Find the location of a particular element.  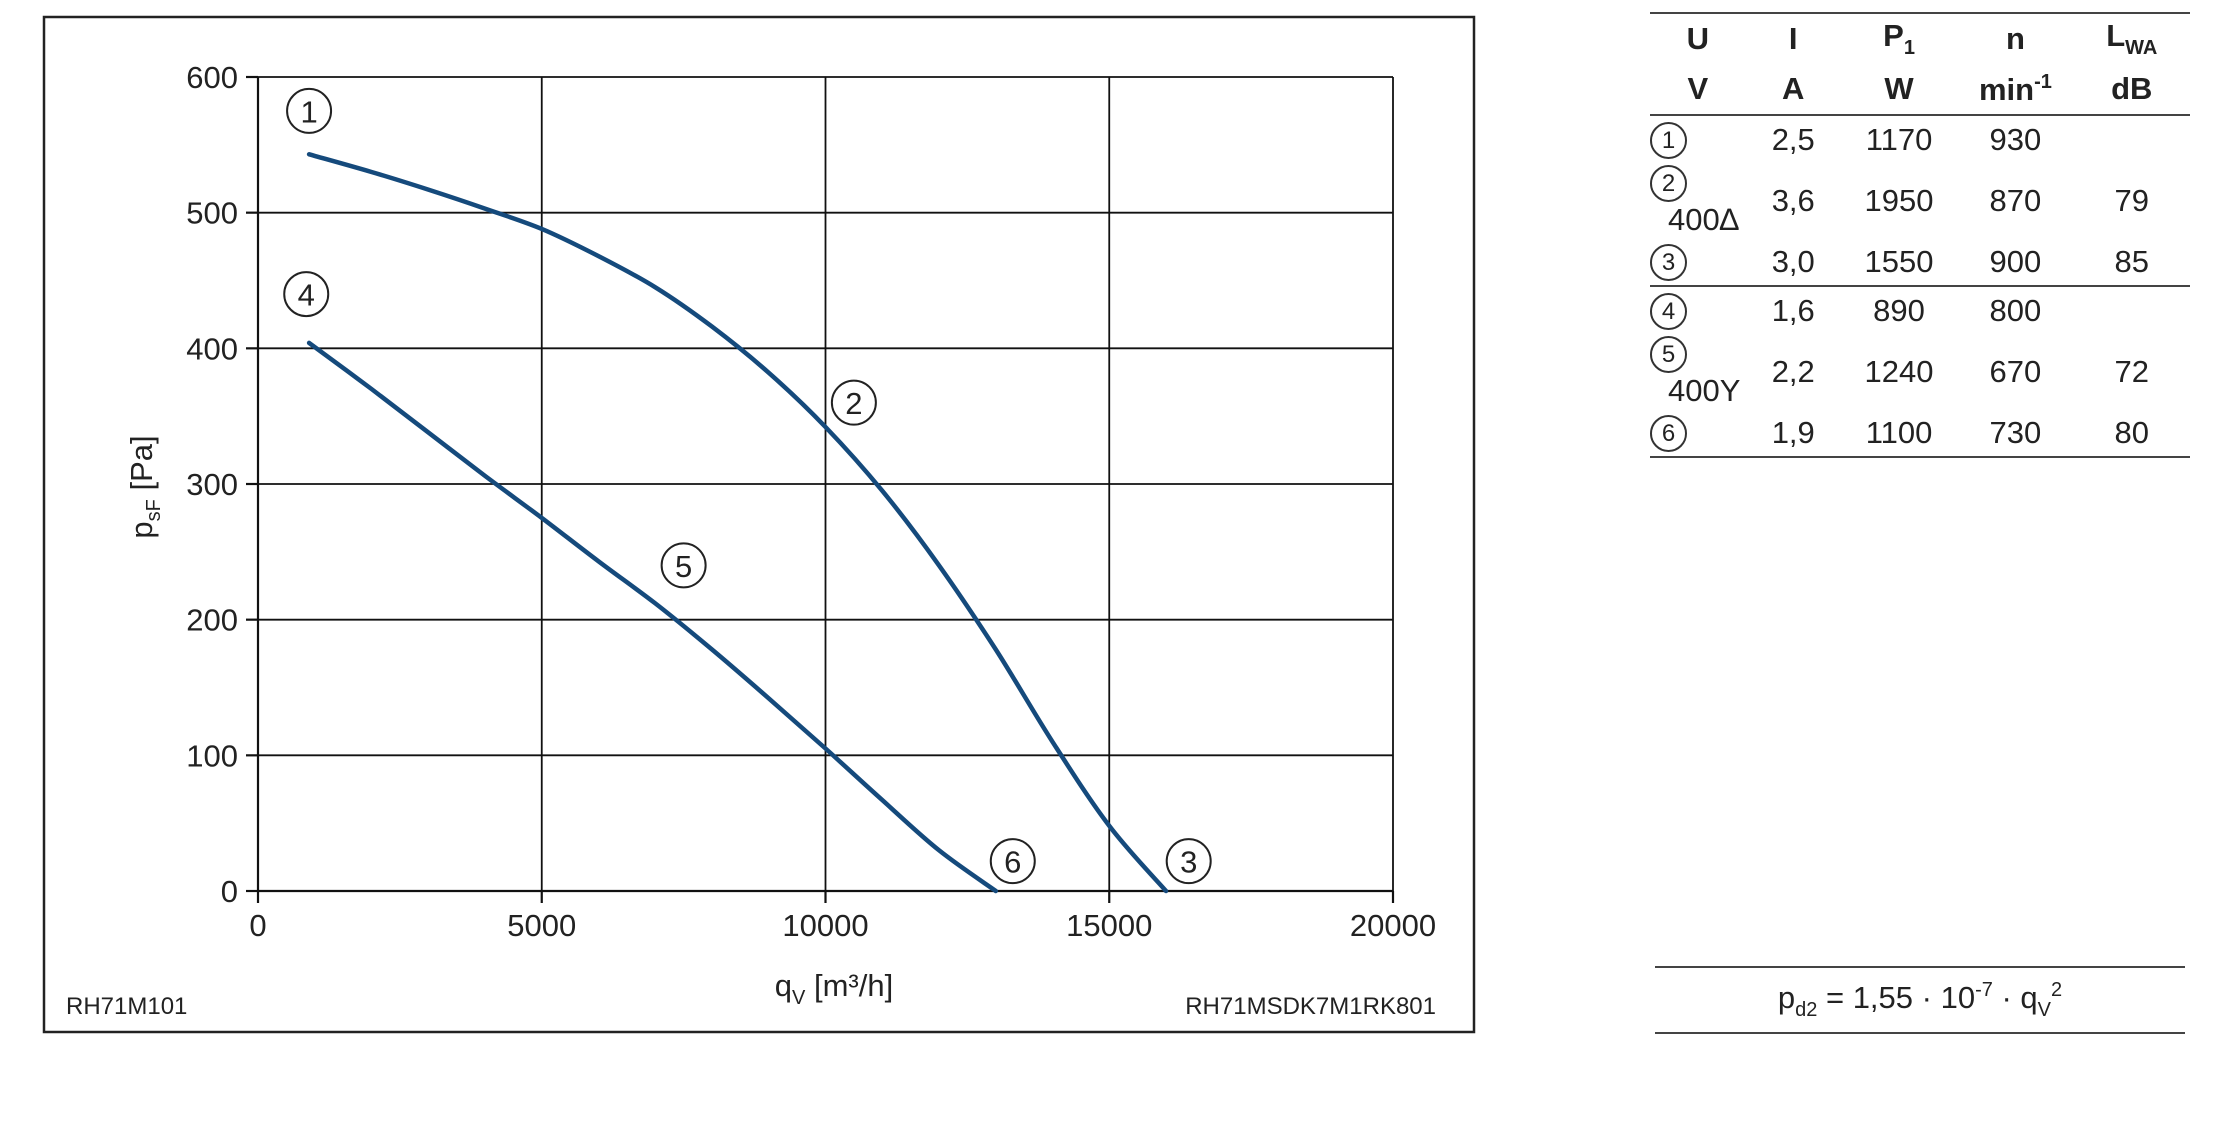

table-row: 2400∆ 3,6 1950 870 79 is located at coordinates (1920, 200).